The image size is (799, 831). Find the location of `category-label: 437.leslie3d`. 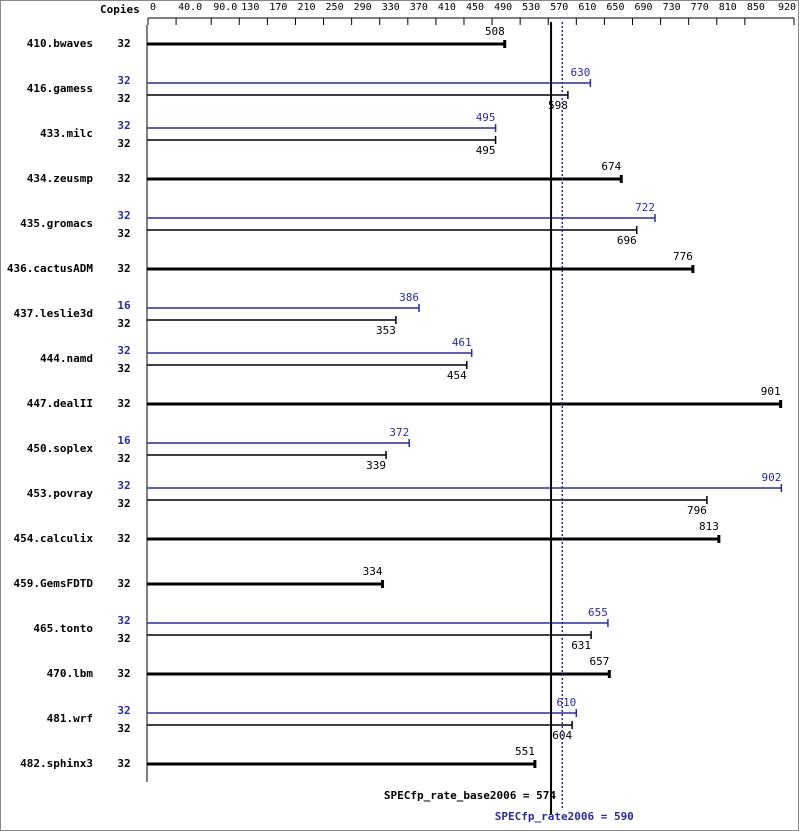

category-label: 437.leslie3d is located at coordinates (53, 313).